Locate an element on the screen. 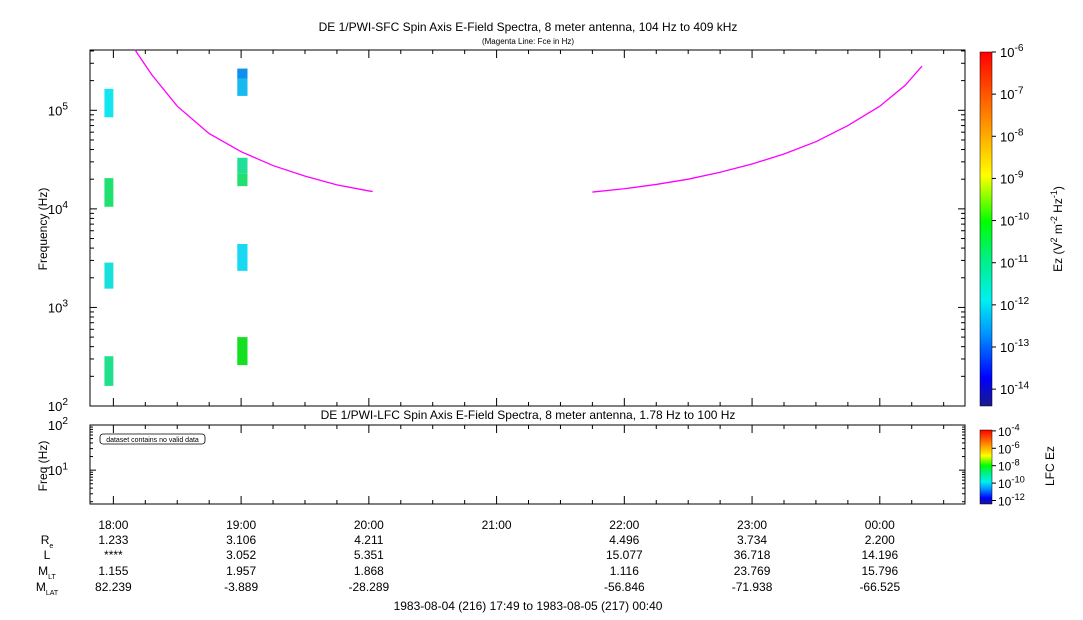 The height and width of the screenshot is (620, 1083). no-data-annotation: dataset contains no valid data is located at coordinates (152, 440).